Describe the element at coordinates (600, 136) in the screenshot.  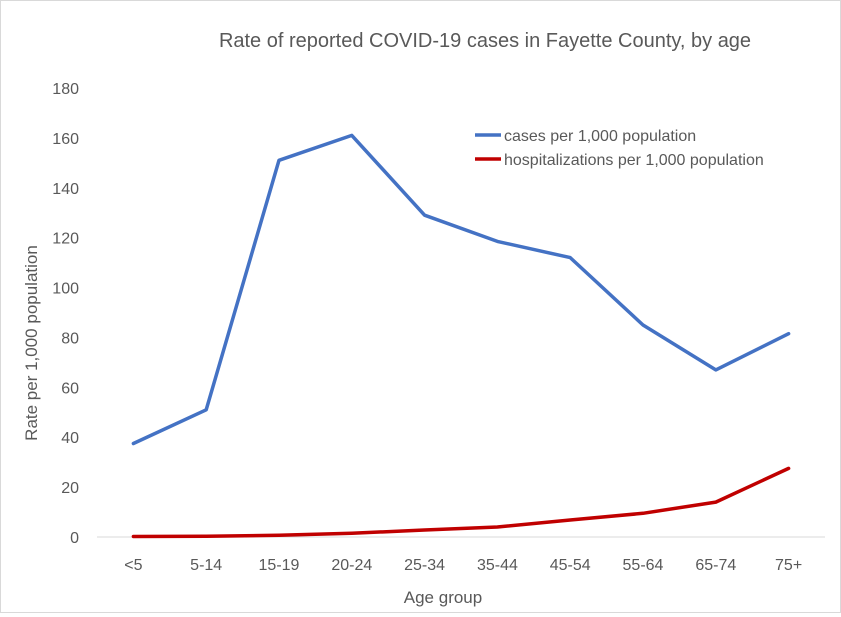
I see `legend-label: cases per 1,000 population` at that location.